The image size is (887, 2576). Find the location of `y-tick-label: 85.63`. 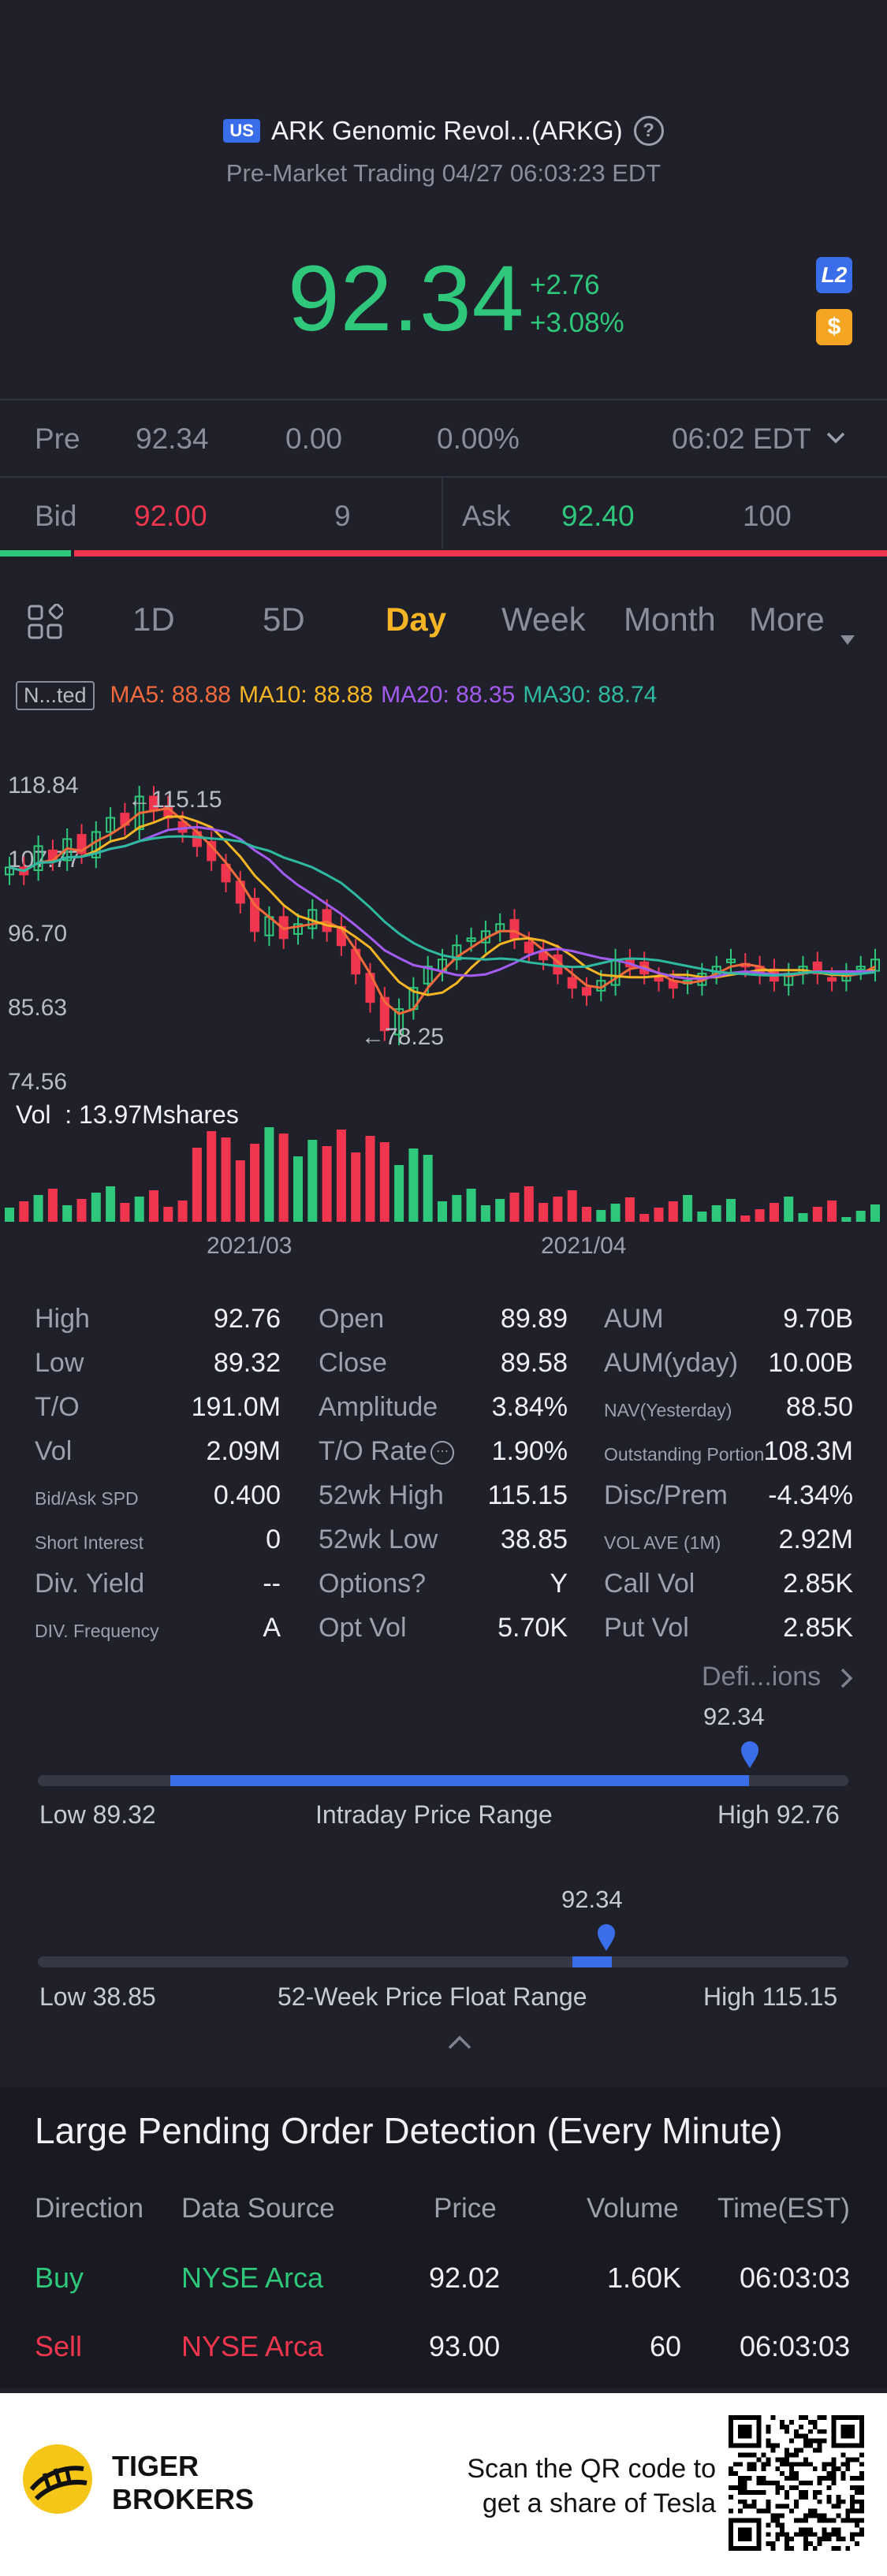

y-tick-label: 85.63 is located at coordinates (37, 1008).